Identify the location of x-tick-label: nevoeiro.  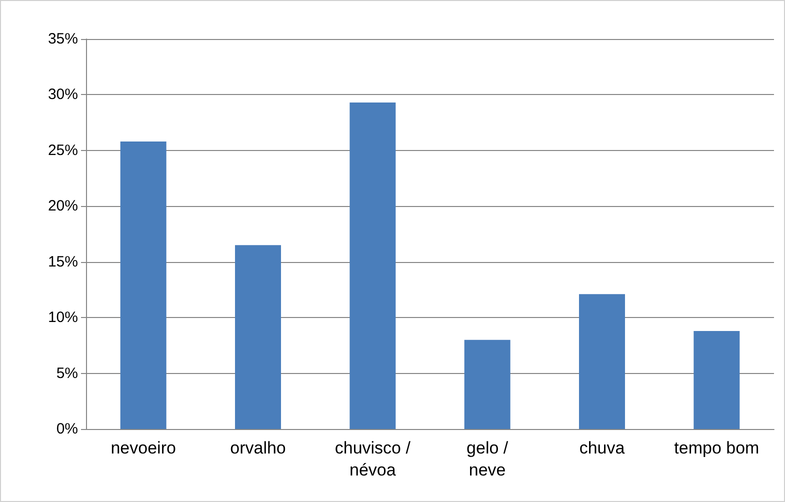
(143, 448).